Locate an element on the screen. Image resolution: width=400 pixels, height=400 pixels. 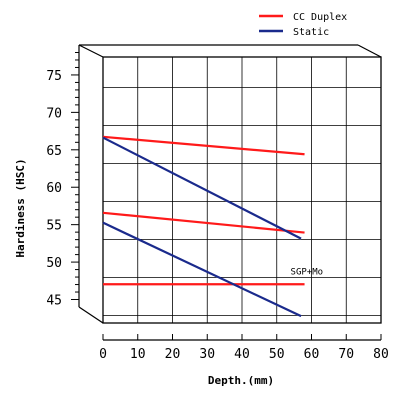
x-tick-label: 20 is located at coordinates (173, 354).